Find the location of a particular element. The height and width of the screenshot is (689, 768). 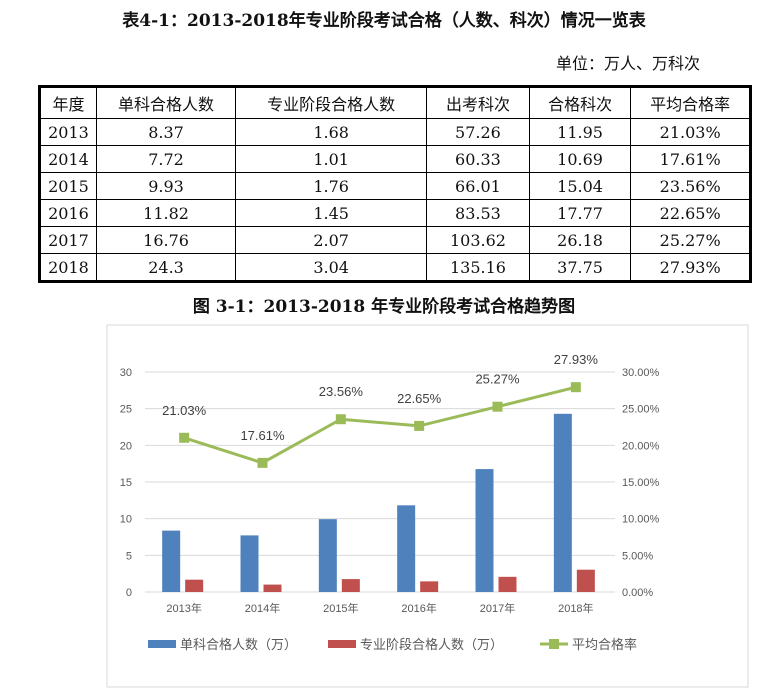

legend-label: 单科合格人数（万） is located at coordinates (238, 645).